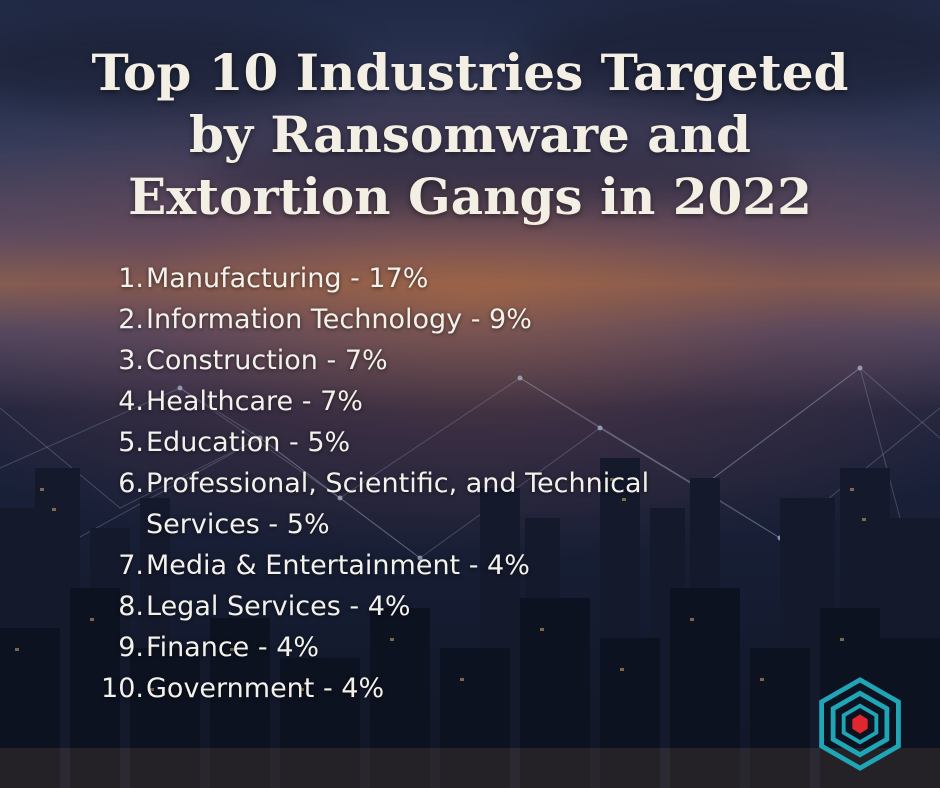 The height and width of the screenshot is (788, 940). Describe the element at coordinates (278, 606) in the screenshot. I see `item-text: Legal Services - 4%` at that location.